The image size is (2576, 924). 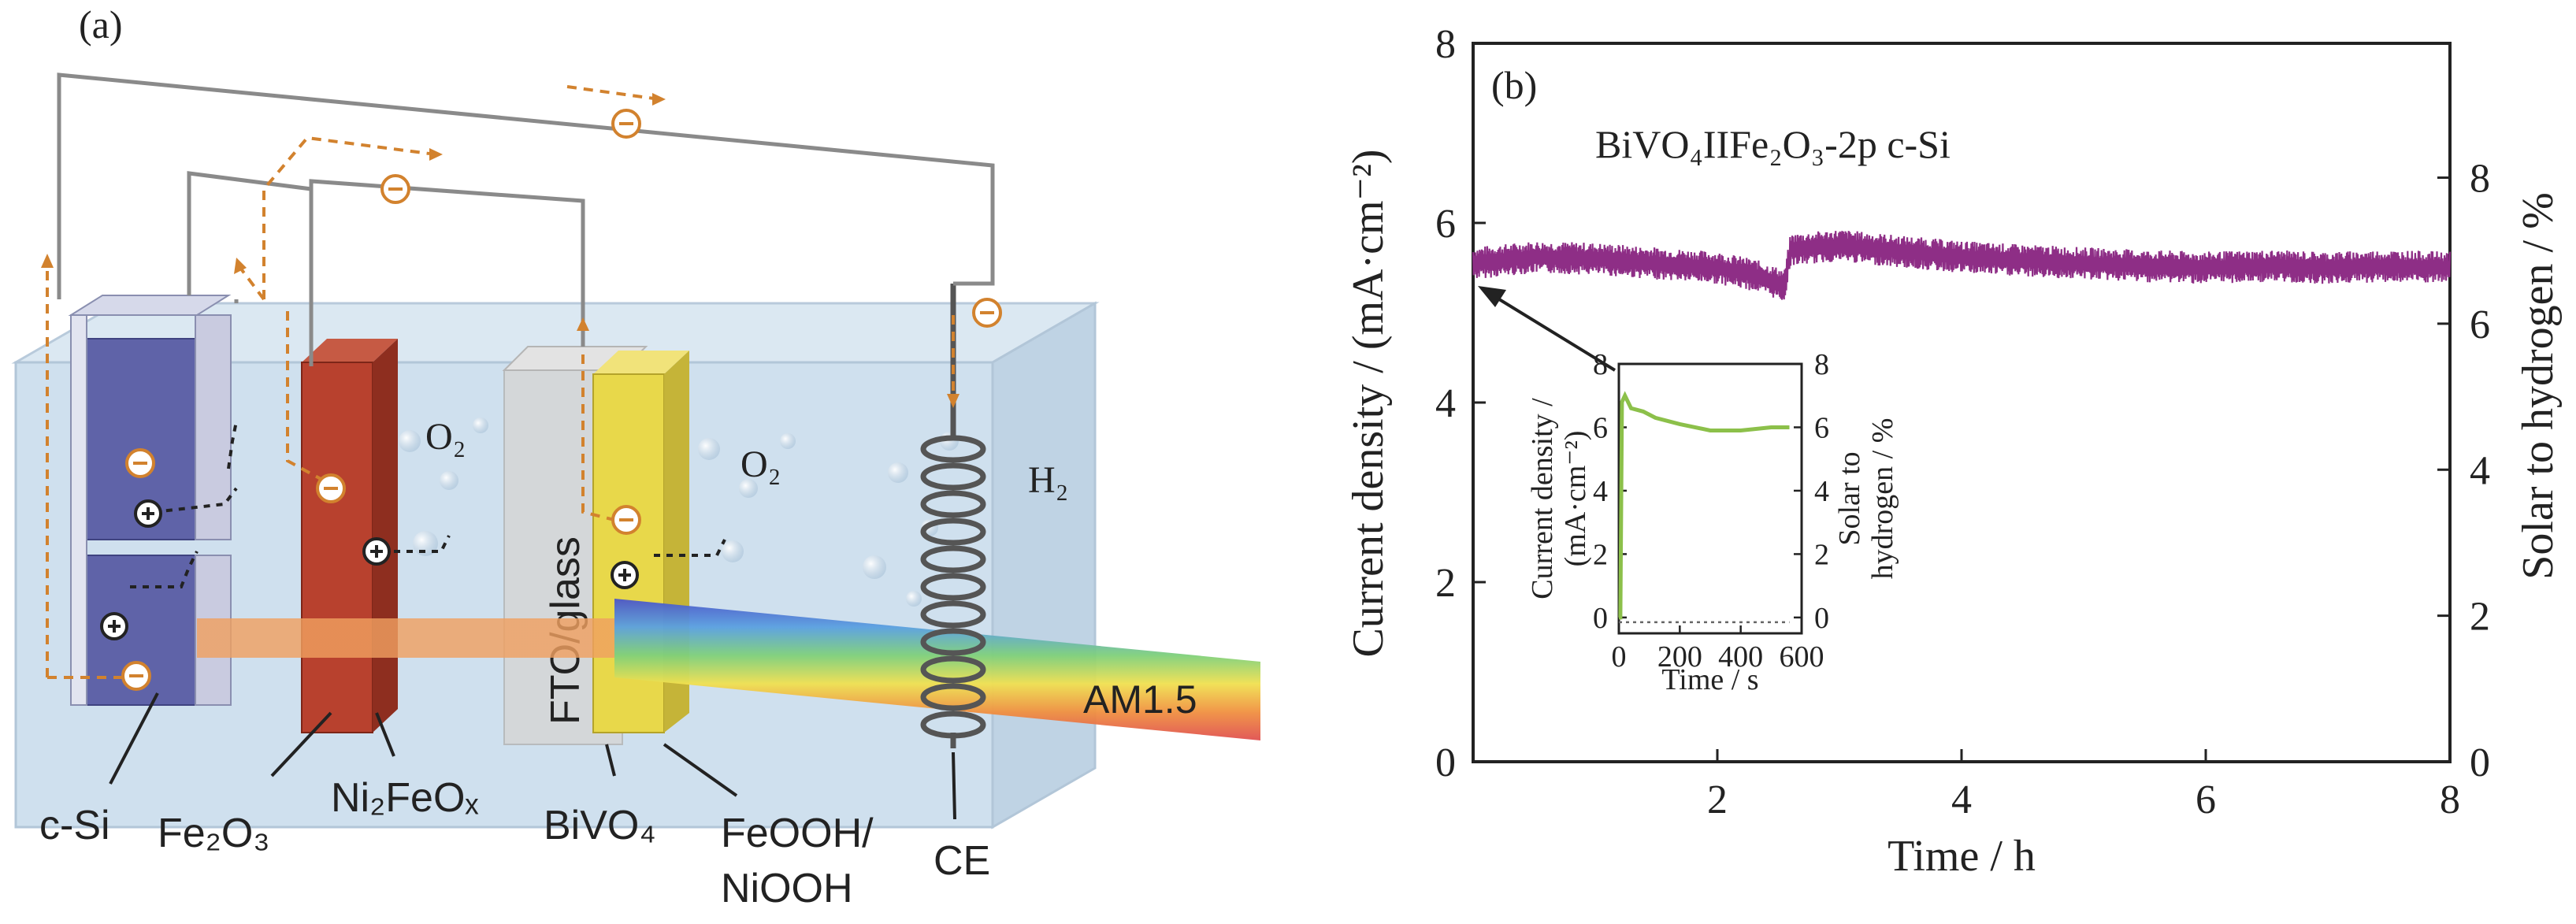 I want to click on inset-ticks: 0 200 400 600 0 2 4 6 8 0 2 4 6 8, so click(x=1711, y=511).